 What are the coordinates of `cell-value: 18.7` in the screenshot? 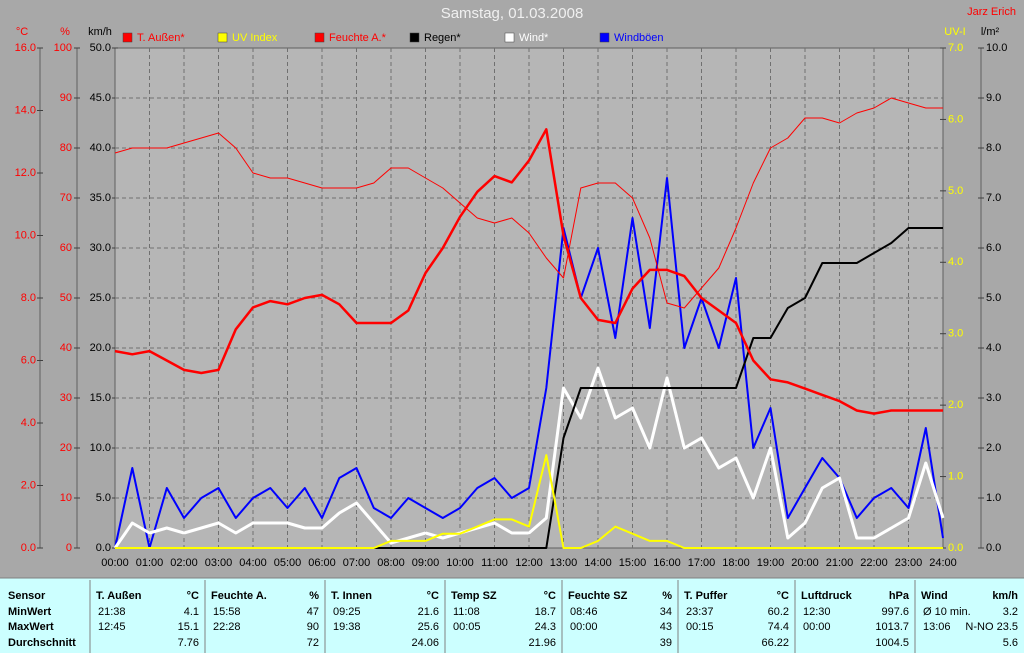 It's located at (545, 612).